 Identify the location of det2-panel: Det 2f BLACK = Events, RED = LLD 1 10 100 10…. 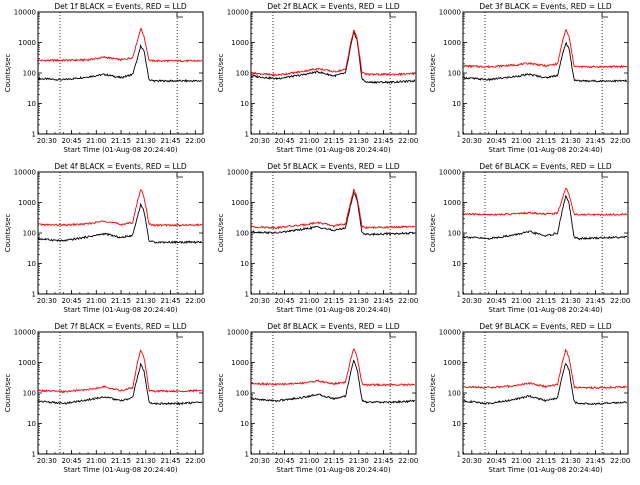
(317, 78).